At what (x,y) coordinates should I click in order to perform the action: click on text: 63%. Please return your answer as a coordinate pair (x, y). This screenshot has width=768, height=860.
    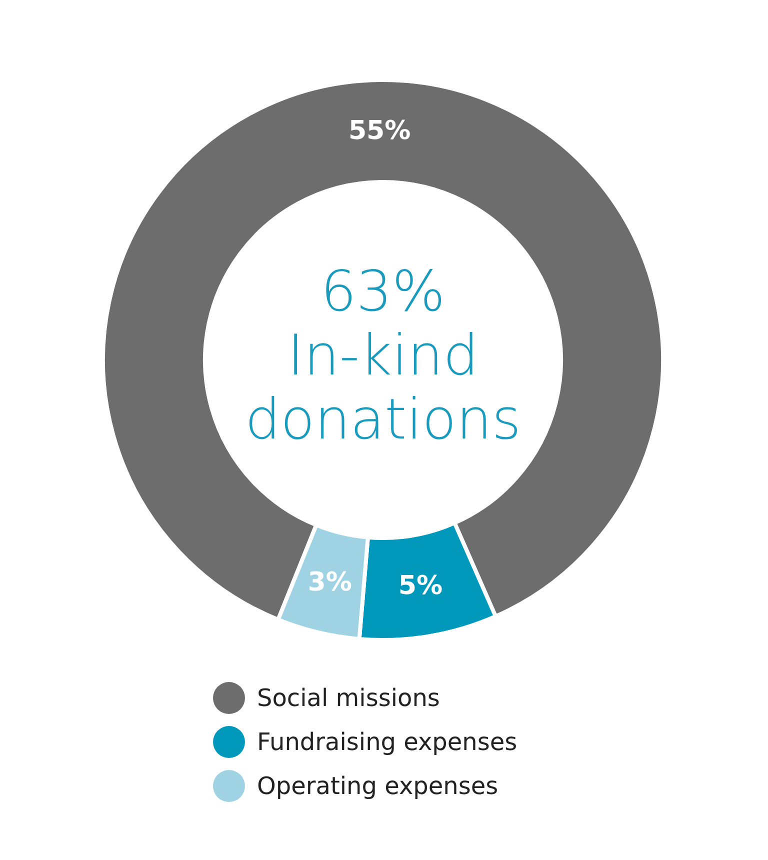
    Looking at the image, I should click on (383, 292).